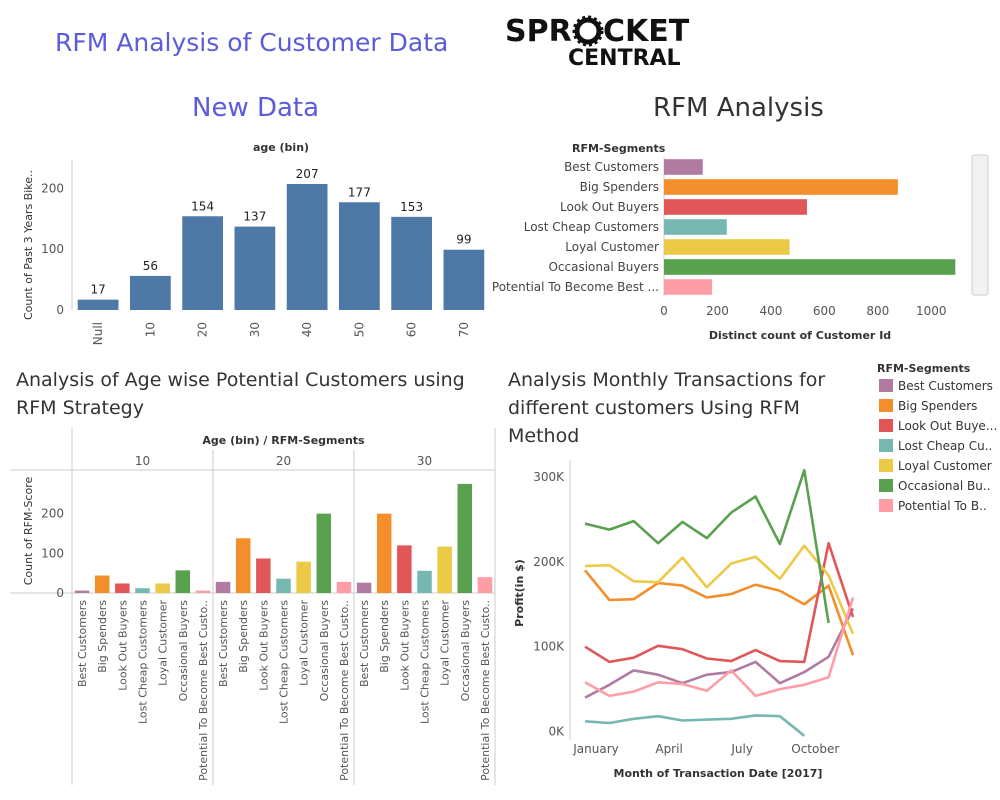 The width and height of the screenshot is (1000, 800). What do you see at coordinates (404, 645) in the screenshot?
I see `segment-tick-label: Look Out Buyers` at bounding box center [404, 645].